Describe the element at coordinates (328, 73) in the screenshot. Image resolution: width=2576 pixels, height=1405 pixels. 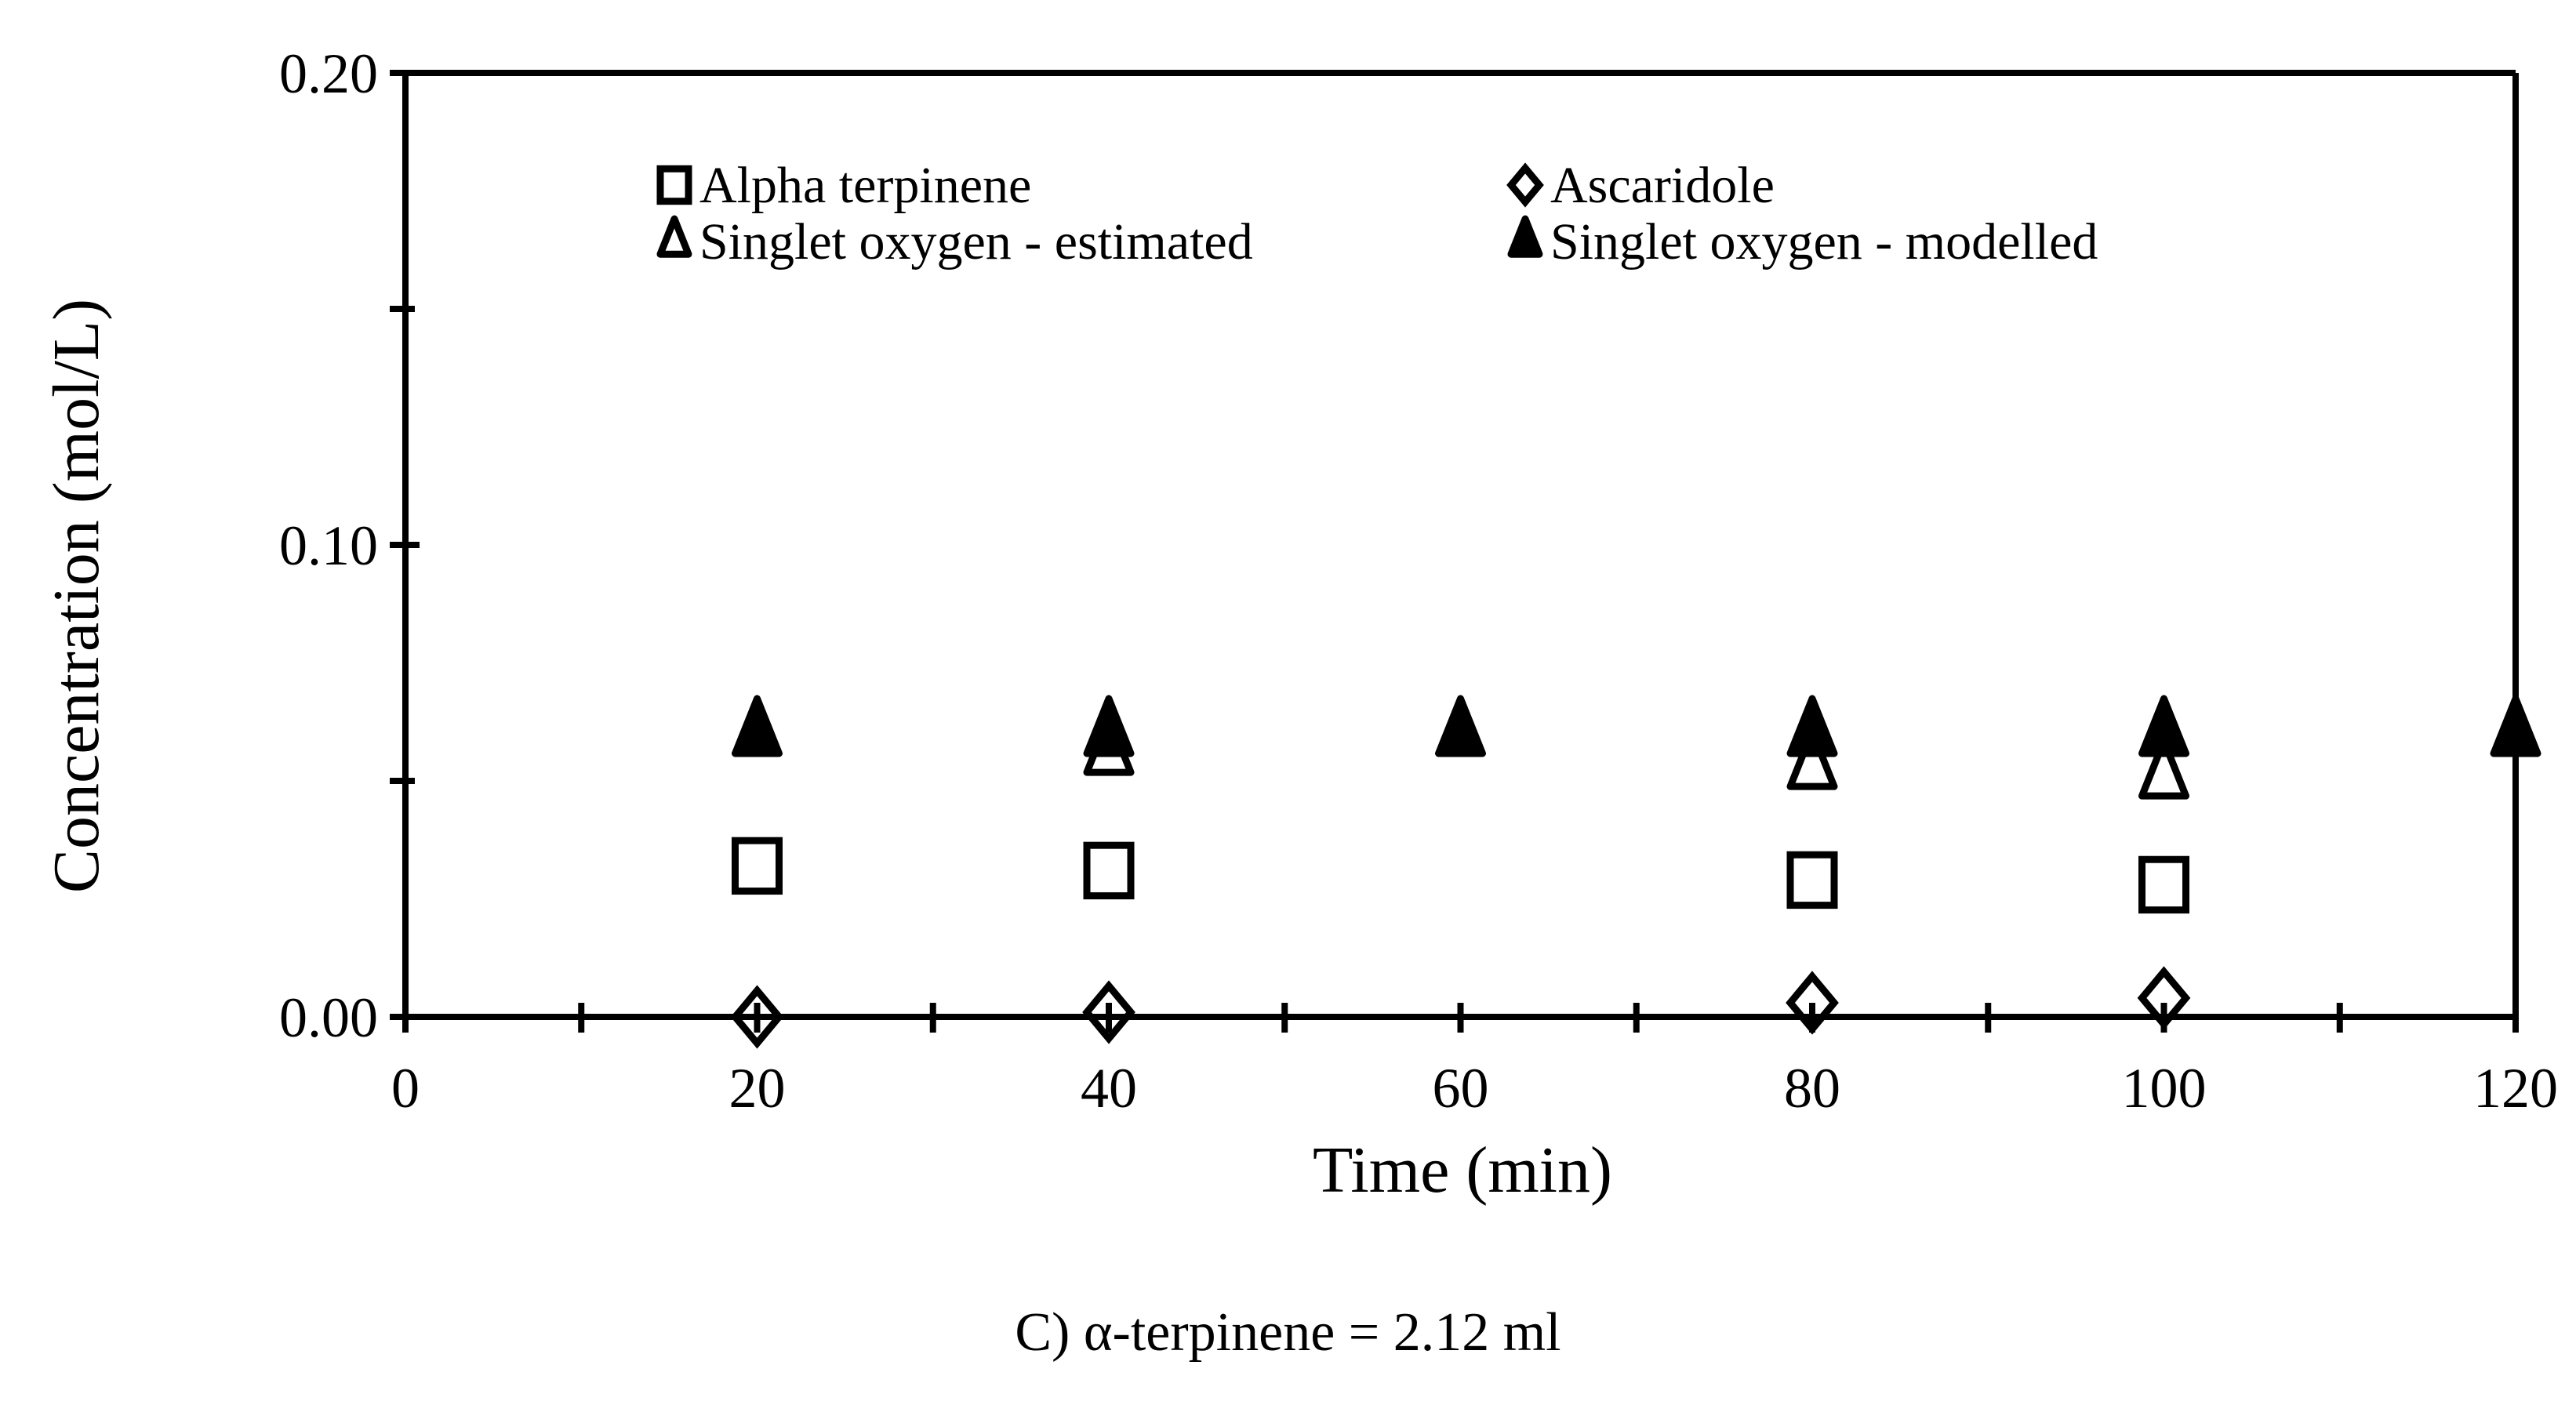
I see `y-tick-label: 0.20` at that location.